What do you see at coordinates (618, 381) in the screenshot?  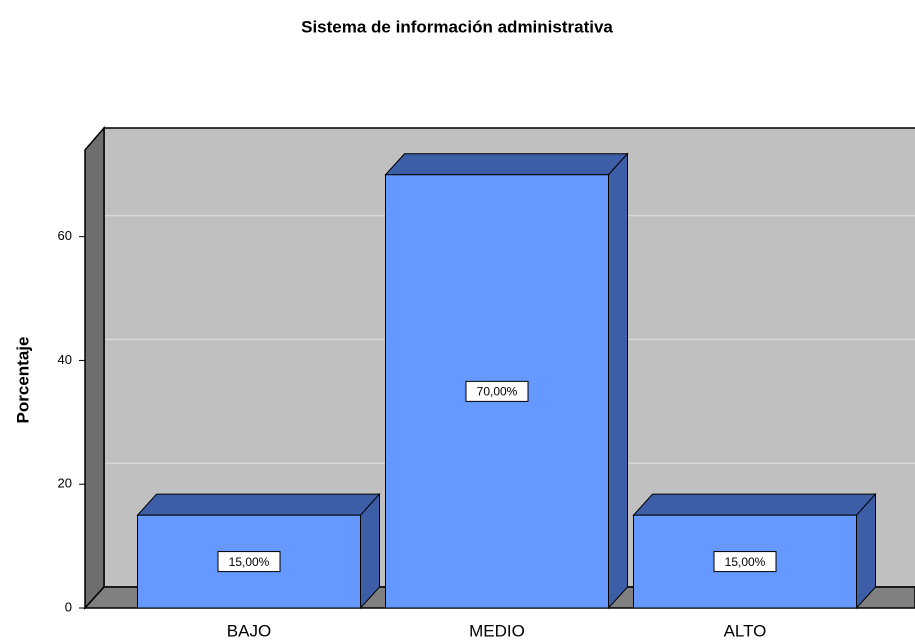 I see `bar-side` at bounding box center [618, 381].